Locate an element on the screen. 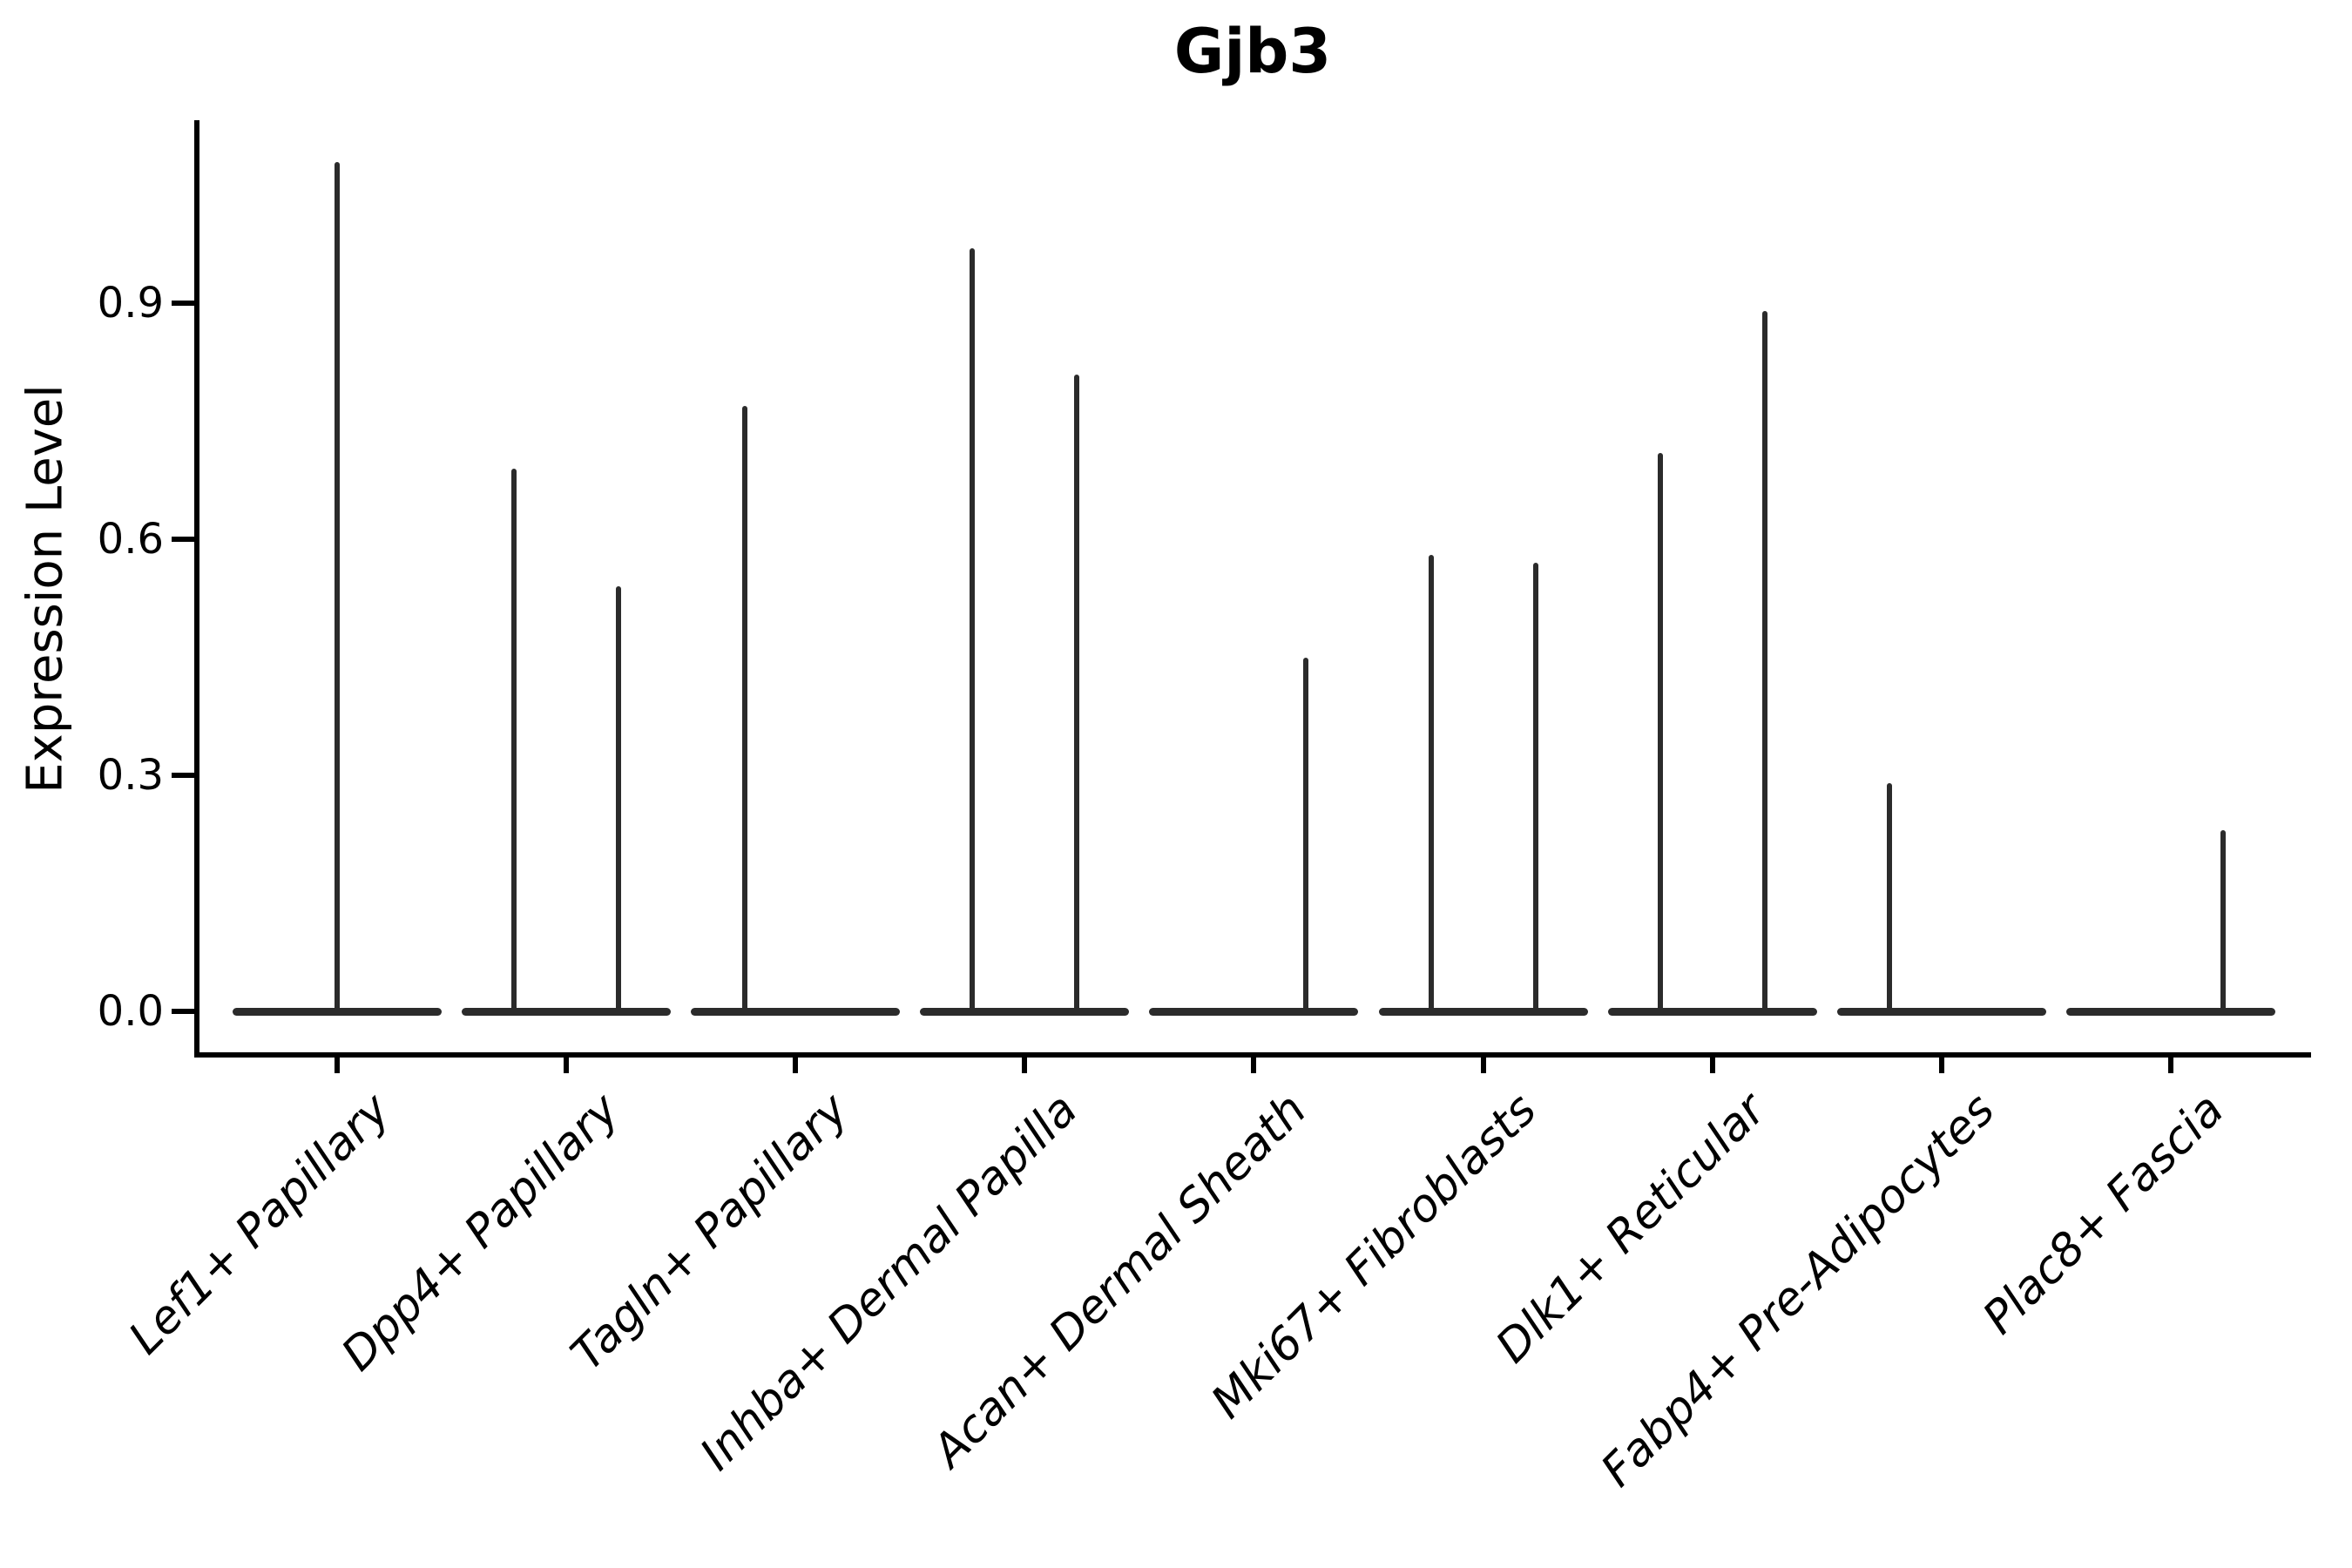  y-axis-label: Expression Level is located at coordinates (45, 589).